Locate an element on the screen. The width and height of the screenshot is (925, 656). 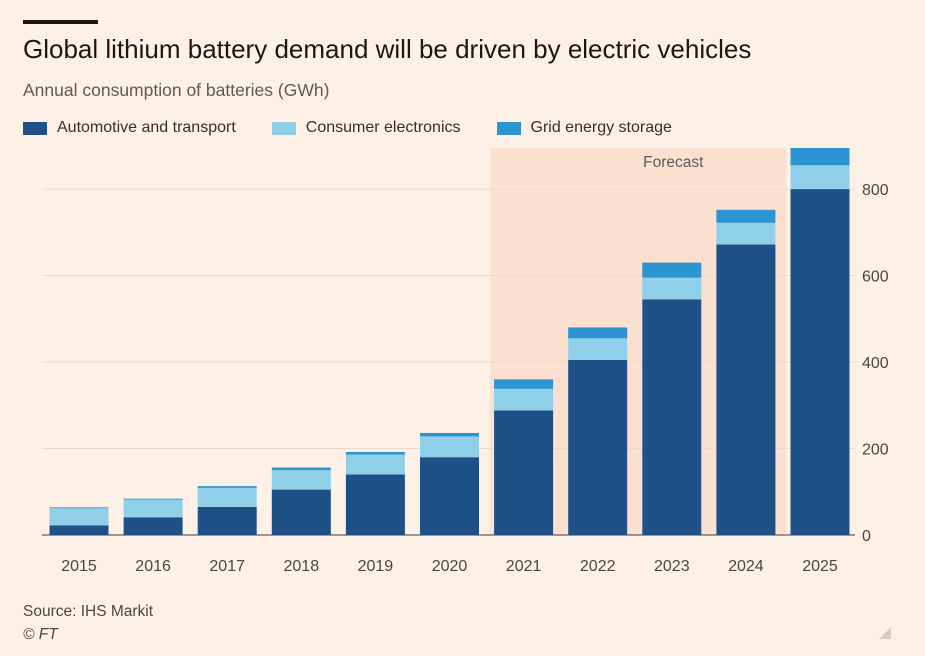
bar-segment-consumer-2018 is located at coordinates (301, 480).